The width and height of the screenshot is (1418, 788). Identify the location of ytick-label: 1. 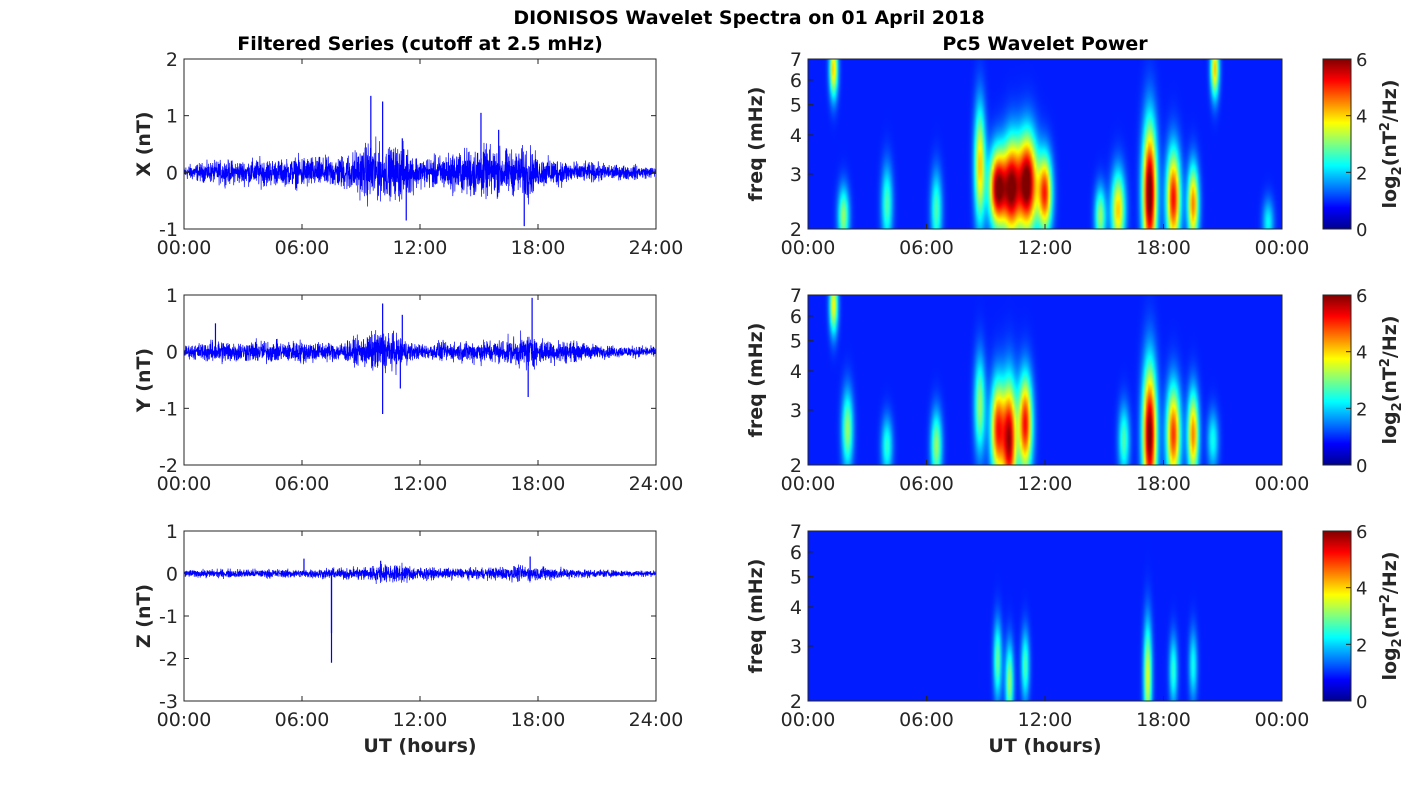
(172, 532).